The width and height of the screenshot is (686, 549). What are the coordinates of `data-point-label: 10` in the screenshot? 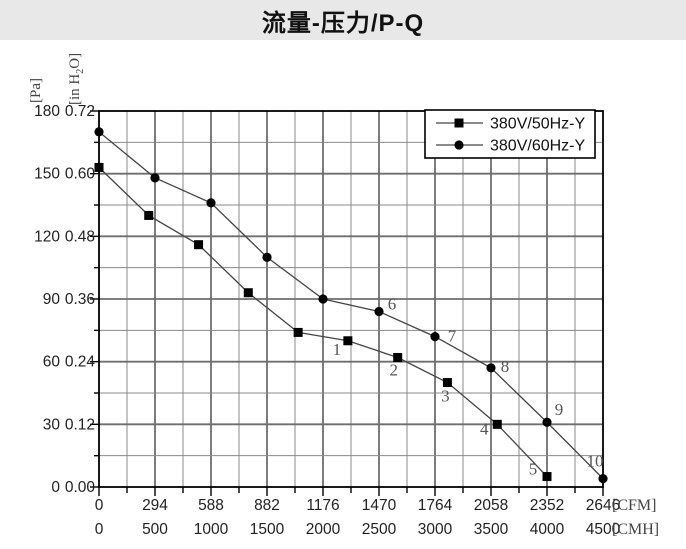 It's located at (595, 461).